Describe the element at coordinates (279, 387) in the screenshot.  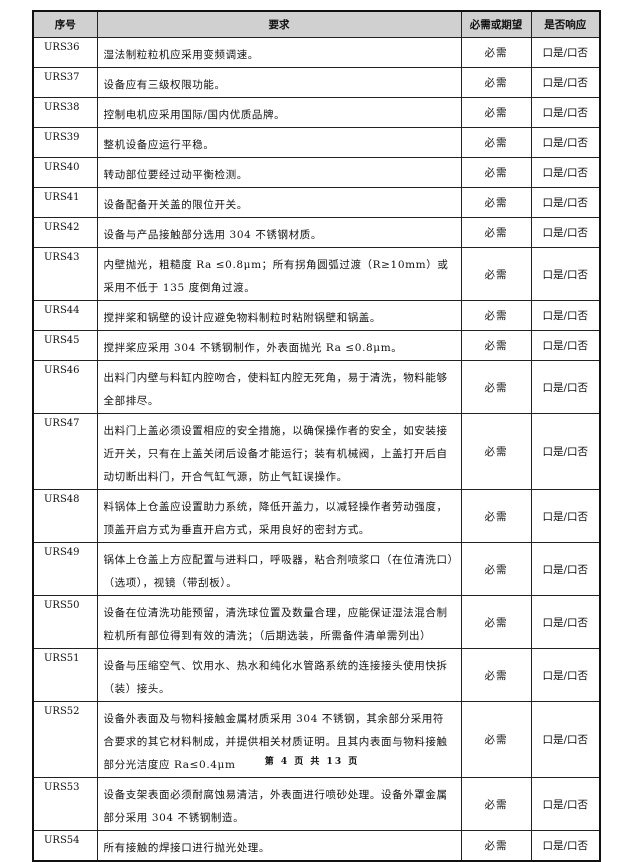
I see `row-requirement: 出料门内壁与料缸内腔吻合，使料缸内腔无死角，易于清洗，物料能够全部排尽。` at that location.